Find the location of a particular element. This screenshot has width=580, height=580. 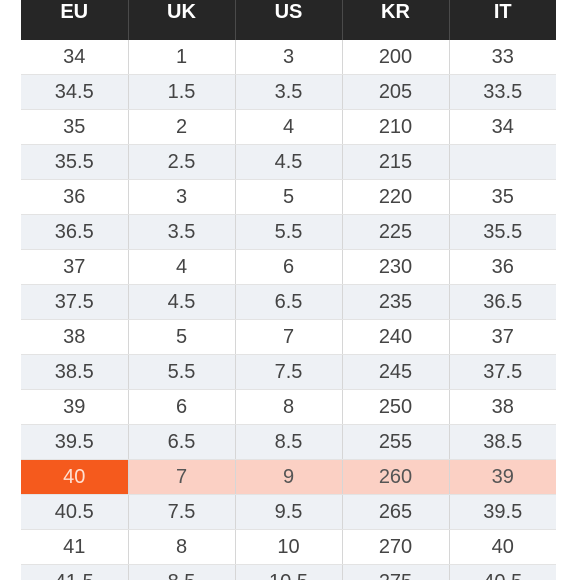

cell-us: 3 is located at coordinates (289, 57).